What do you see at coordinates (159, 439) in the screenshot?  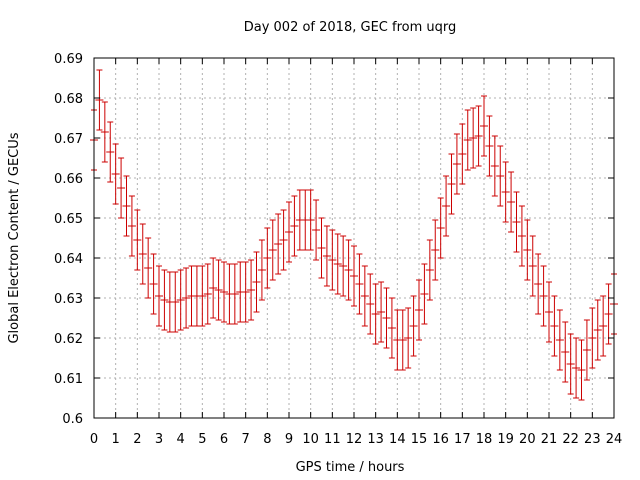 I see `x-tick-label: 3` at bounding box center [159, 439].